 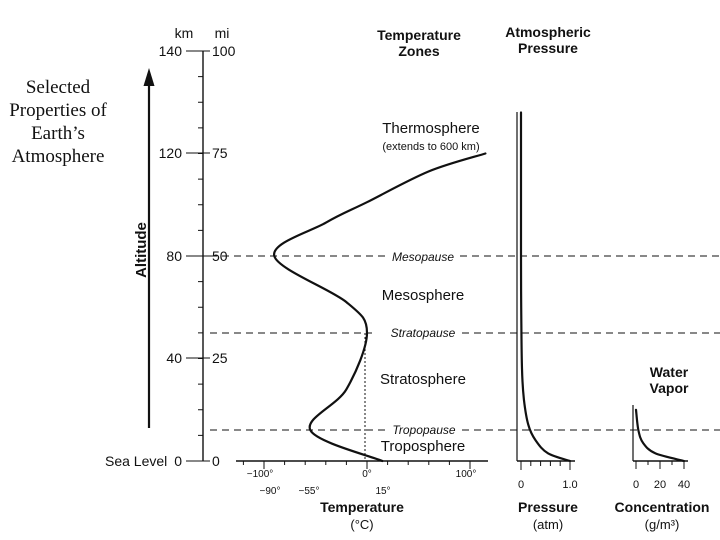 What do you see at coordinates (684, 485) in the screenshot?
I see `vapor-tick-40: 40` at bounding box center [684, 485].